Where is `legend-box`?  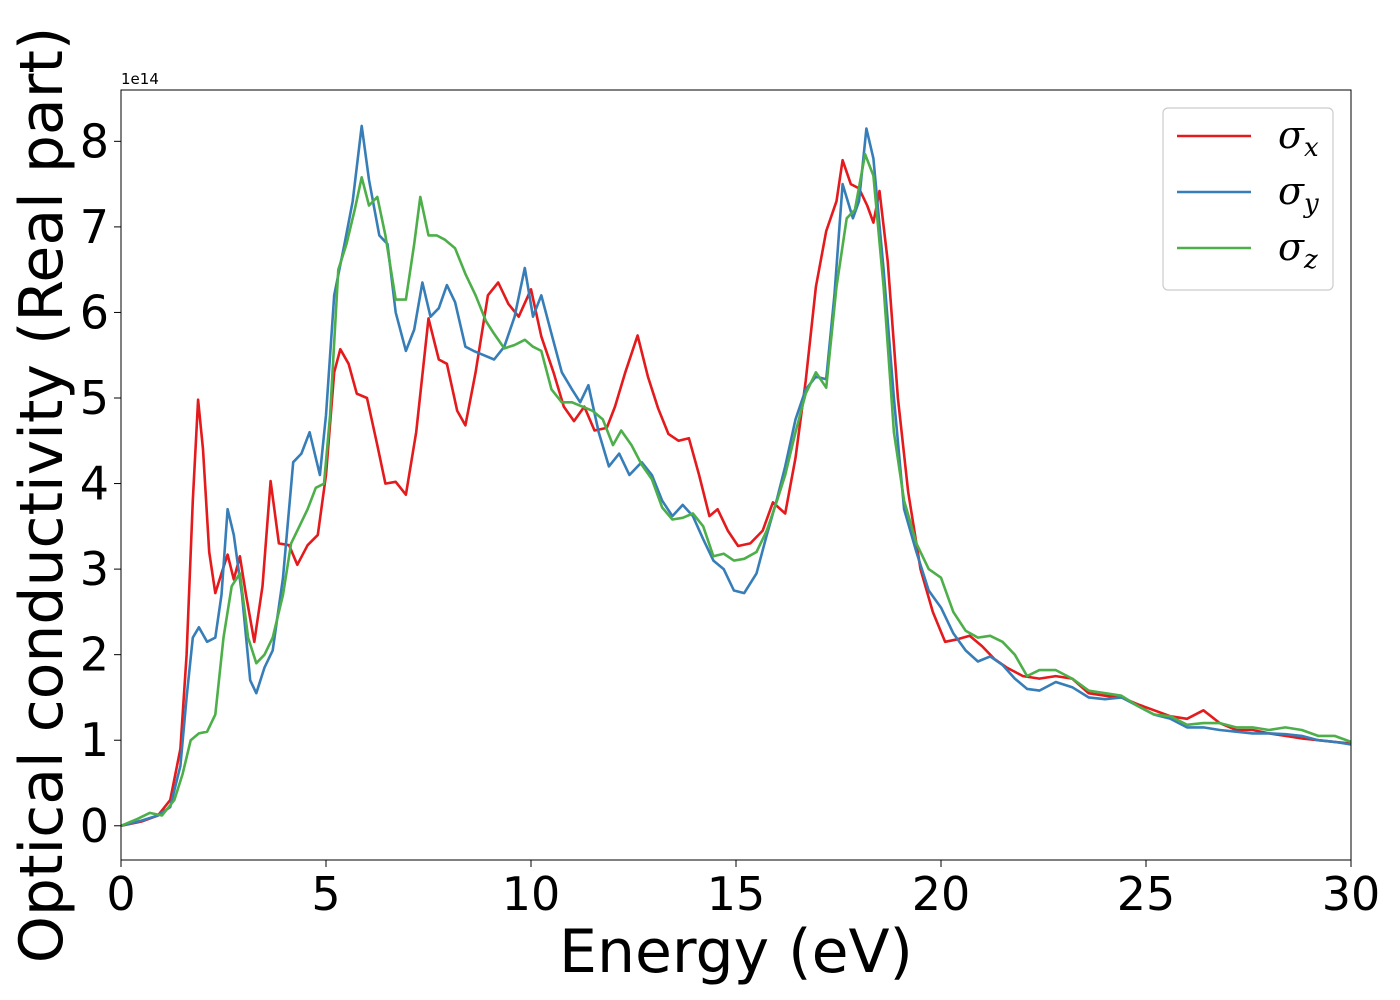
legend-box is located at coordinates (1248, 199).